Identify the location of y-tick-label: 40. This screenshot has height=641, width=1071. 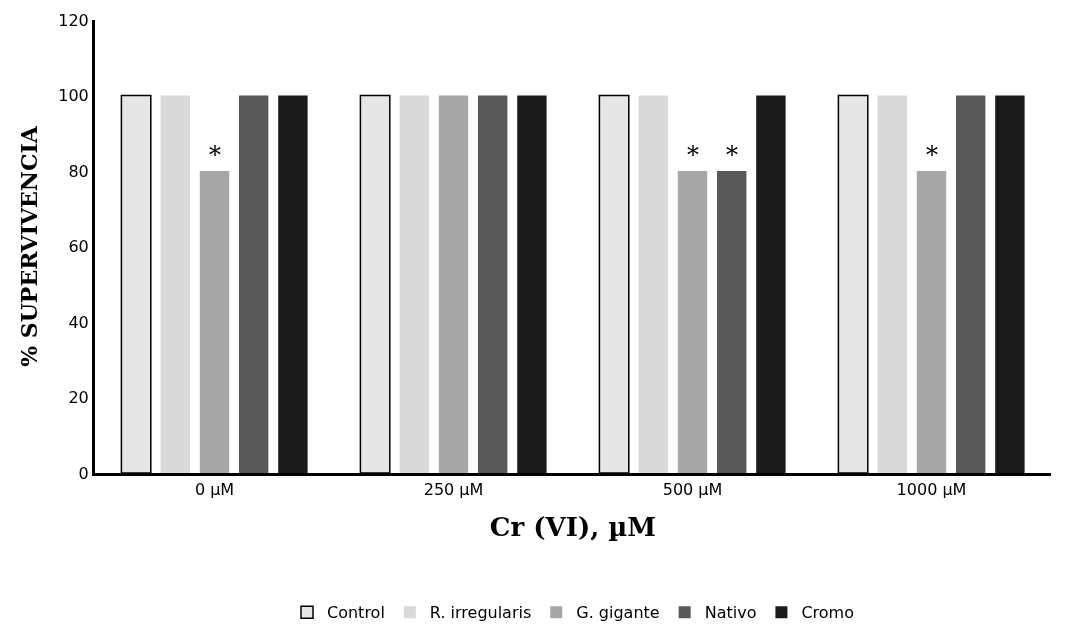
(78, 322).